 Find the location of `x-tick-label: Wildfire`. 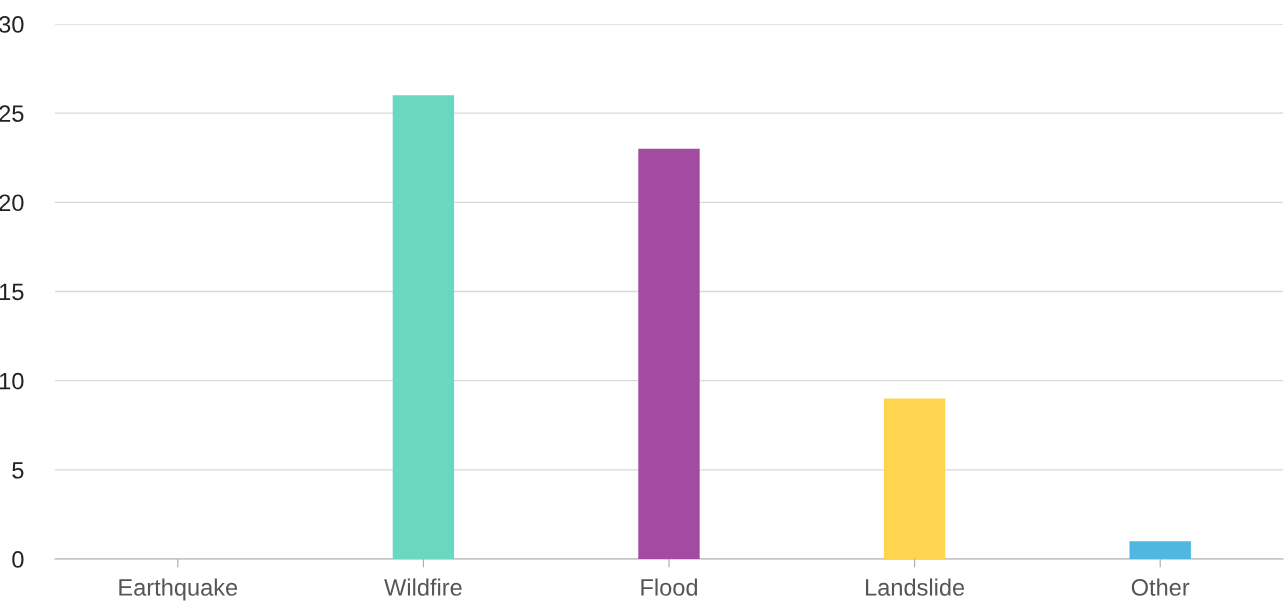

x-tick-label: Wildfire is located at coordinates (423, 587).